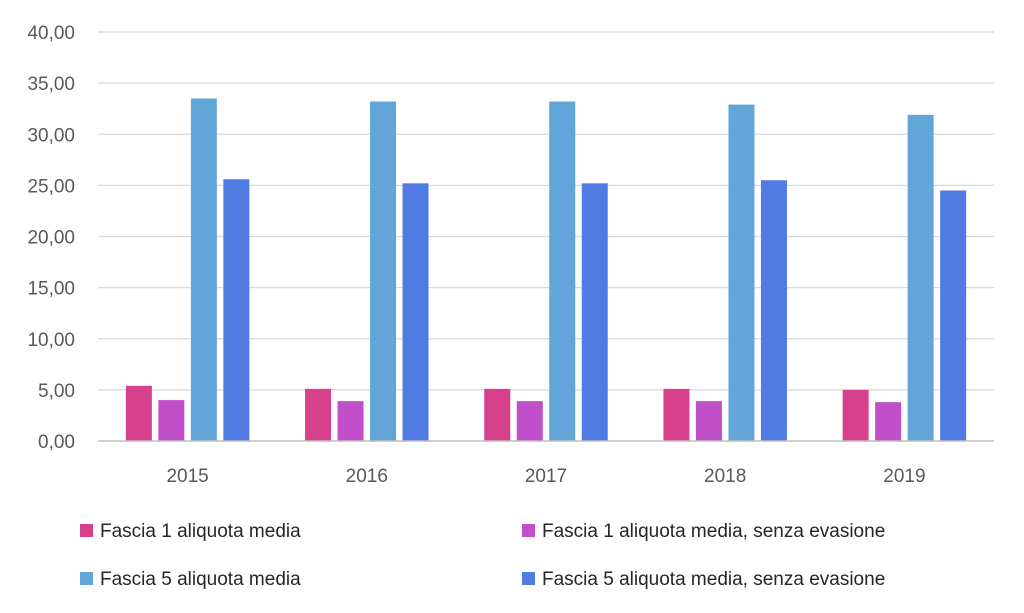  Describe the element at coordinates (56, 391) in the screenshot. I see `y-tick-label: 5,00` at that location.